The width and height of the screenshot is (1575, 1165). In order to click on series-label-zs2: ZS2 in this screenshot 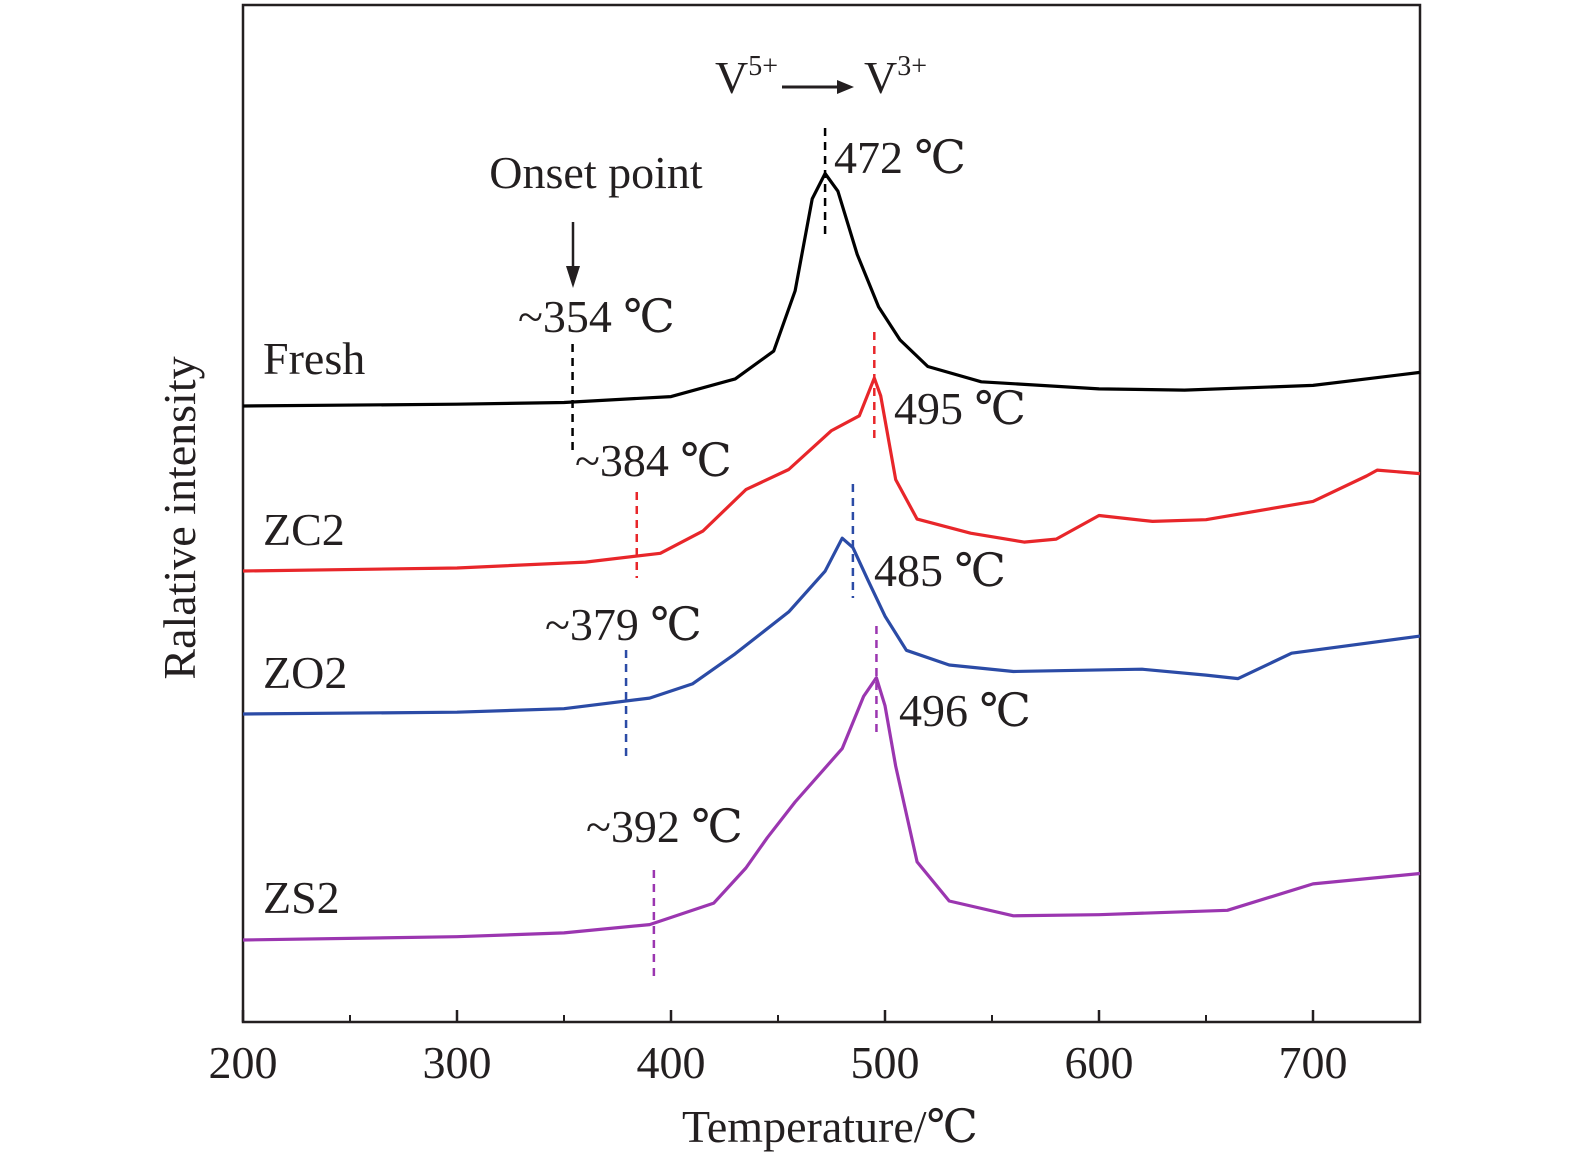, I will do `click(301, 897)`.